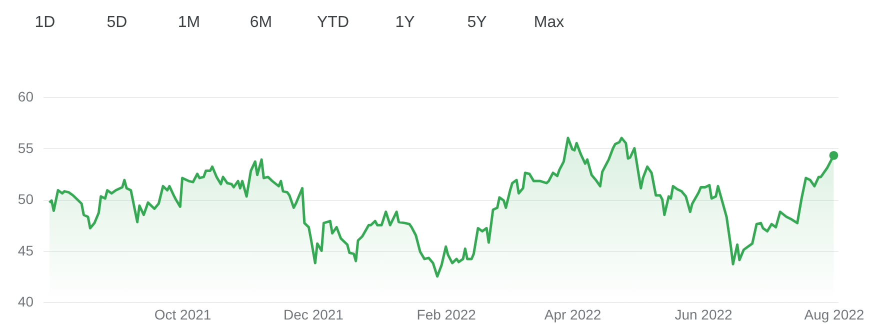 The image size is (895, 336). I want to click on text: 5Y, so click(477, 22).